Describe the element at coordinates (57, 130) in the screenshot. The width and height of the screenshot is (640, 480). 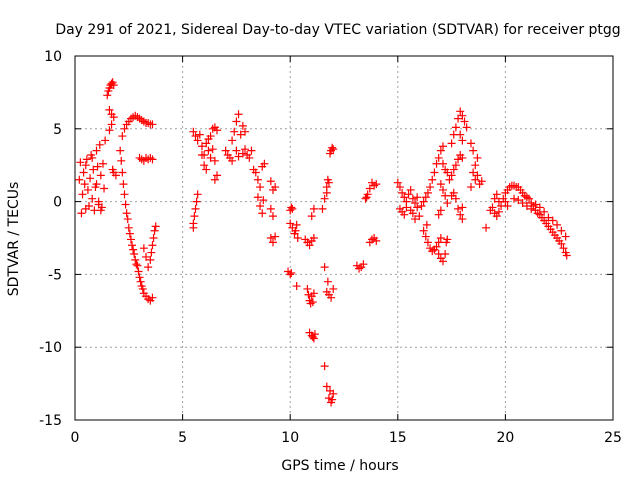
I see `y-tick-label: 5` at that location.